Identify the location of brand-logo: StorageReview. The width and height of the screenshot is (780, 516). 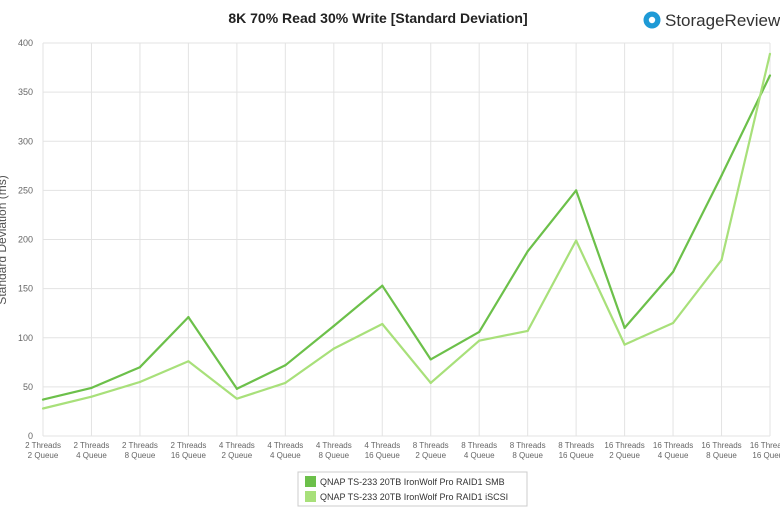
(711, 20).